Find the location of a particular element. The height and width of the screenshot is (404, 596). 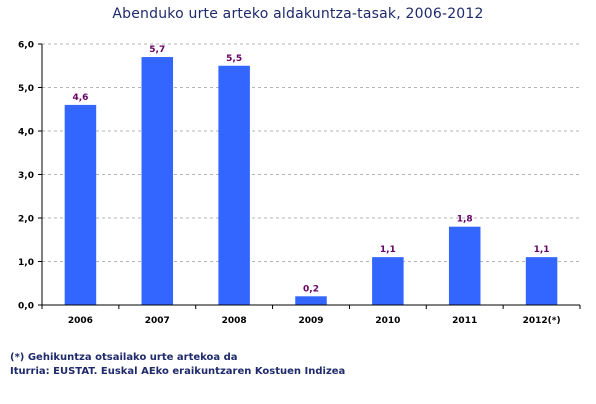

value-label: 5,5 is located at coordinates (234, 59).